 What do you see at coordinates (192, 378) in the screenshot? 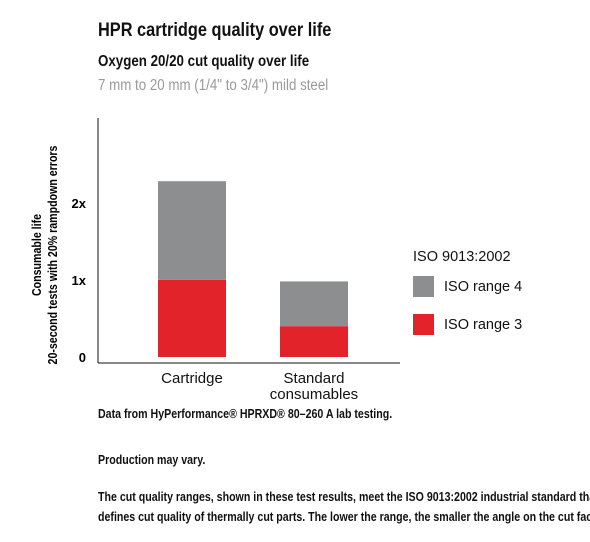
I see `x-tick-label-cartridge: Cartridge` at bounding box center [192, 378].